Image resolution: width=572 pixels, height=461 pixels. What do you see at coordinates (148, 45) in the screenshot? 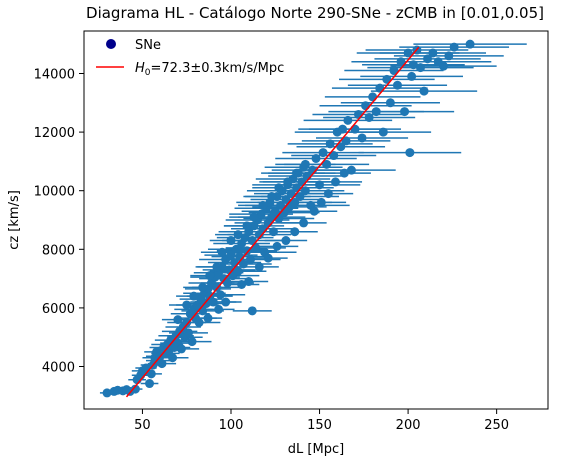
I see `legend-label-sne: SNe` at bounding box center [148, 45].